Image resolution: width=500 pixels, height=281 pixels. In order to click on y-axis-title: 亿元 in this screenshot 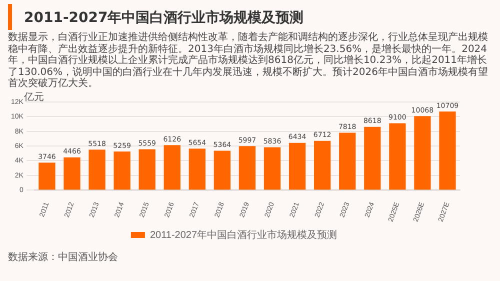, I will do `click(34, 97)`.